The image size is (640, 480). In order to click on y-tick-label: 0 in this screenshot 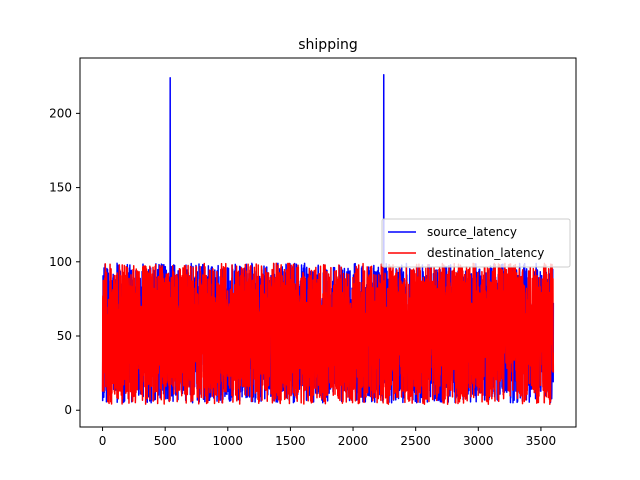, I will do `click(68, 410)`.